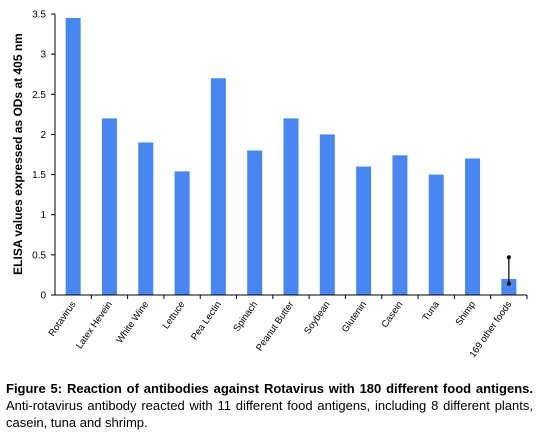 Image resolution: width=539 pixels, height=445 pixels. What do you see at coordinates (392, 314) in the screenshot?
I see `x-tick-label: Casein` at bounding box center [392, 314].